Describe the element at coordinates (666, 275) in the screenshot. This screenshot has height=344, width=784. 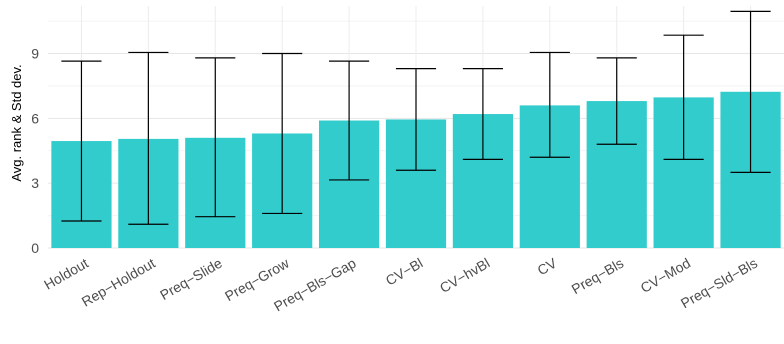
I see `x-tick-label: CV−Mod` at that location.